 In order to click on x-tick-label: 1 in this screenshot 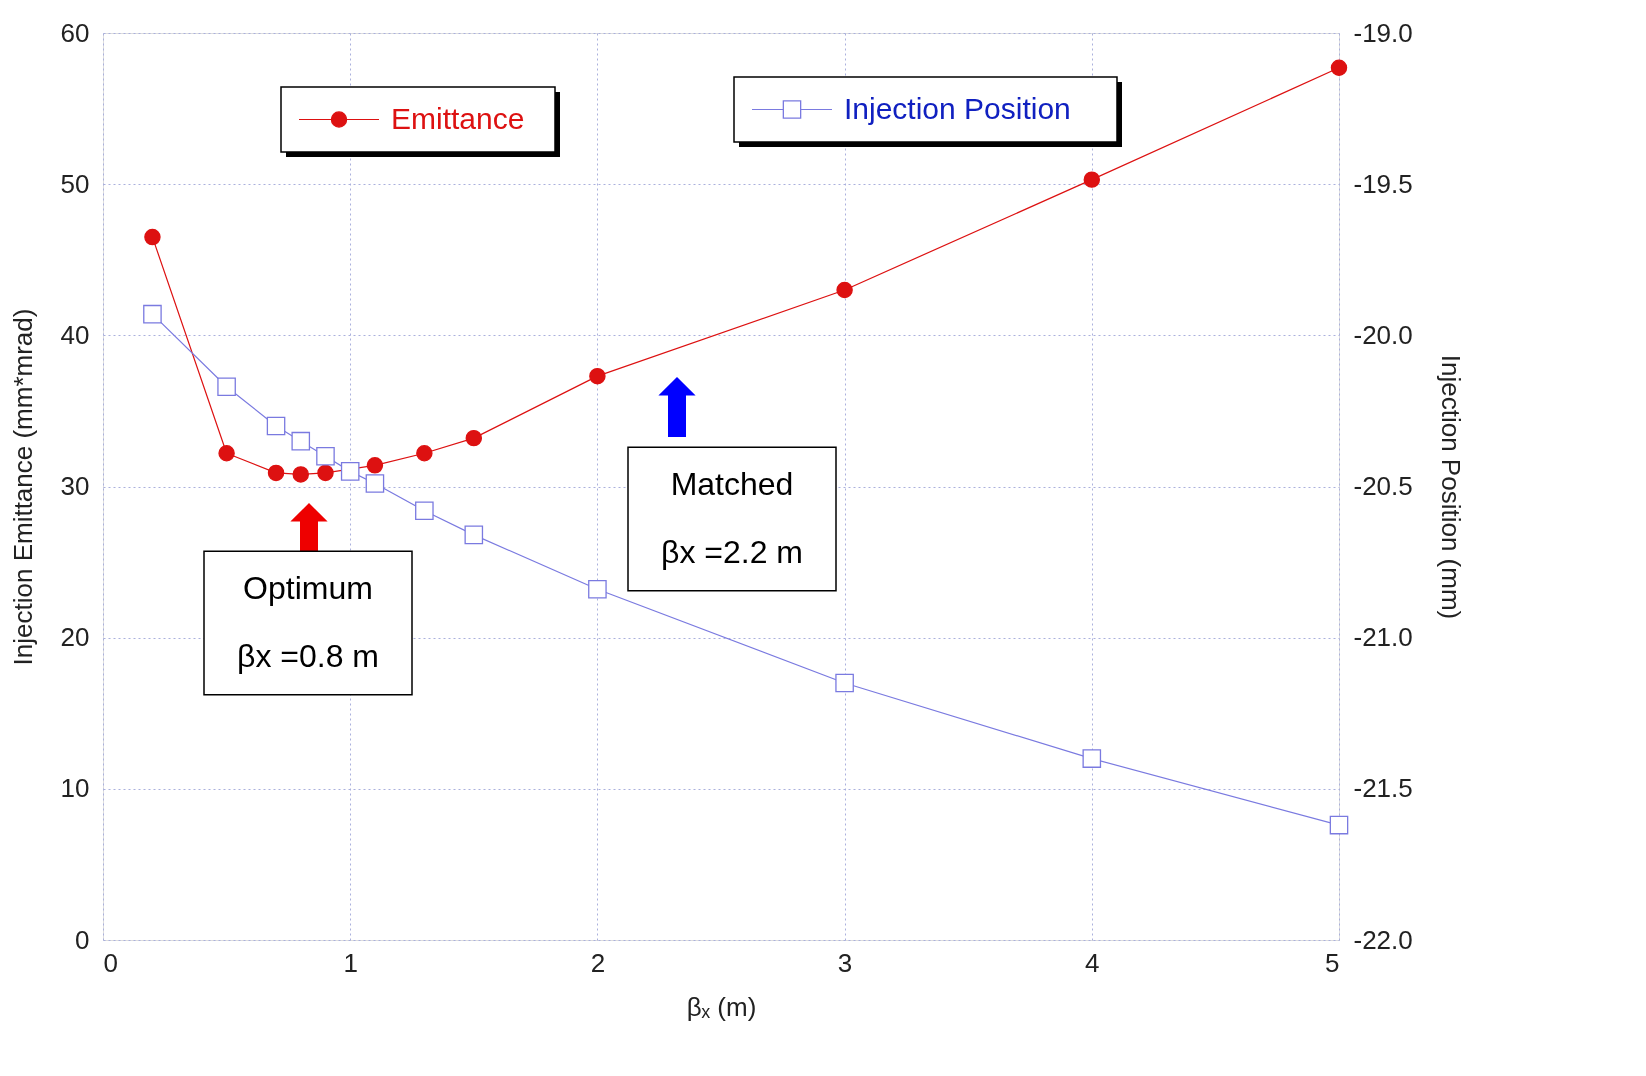, I will do `click(350, 962)`.